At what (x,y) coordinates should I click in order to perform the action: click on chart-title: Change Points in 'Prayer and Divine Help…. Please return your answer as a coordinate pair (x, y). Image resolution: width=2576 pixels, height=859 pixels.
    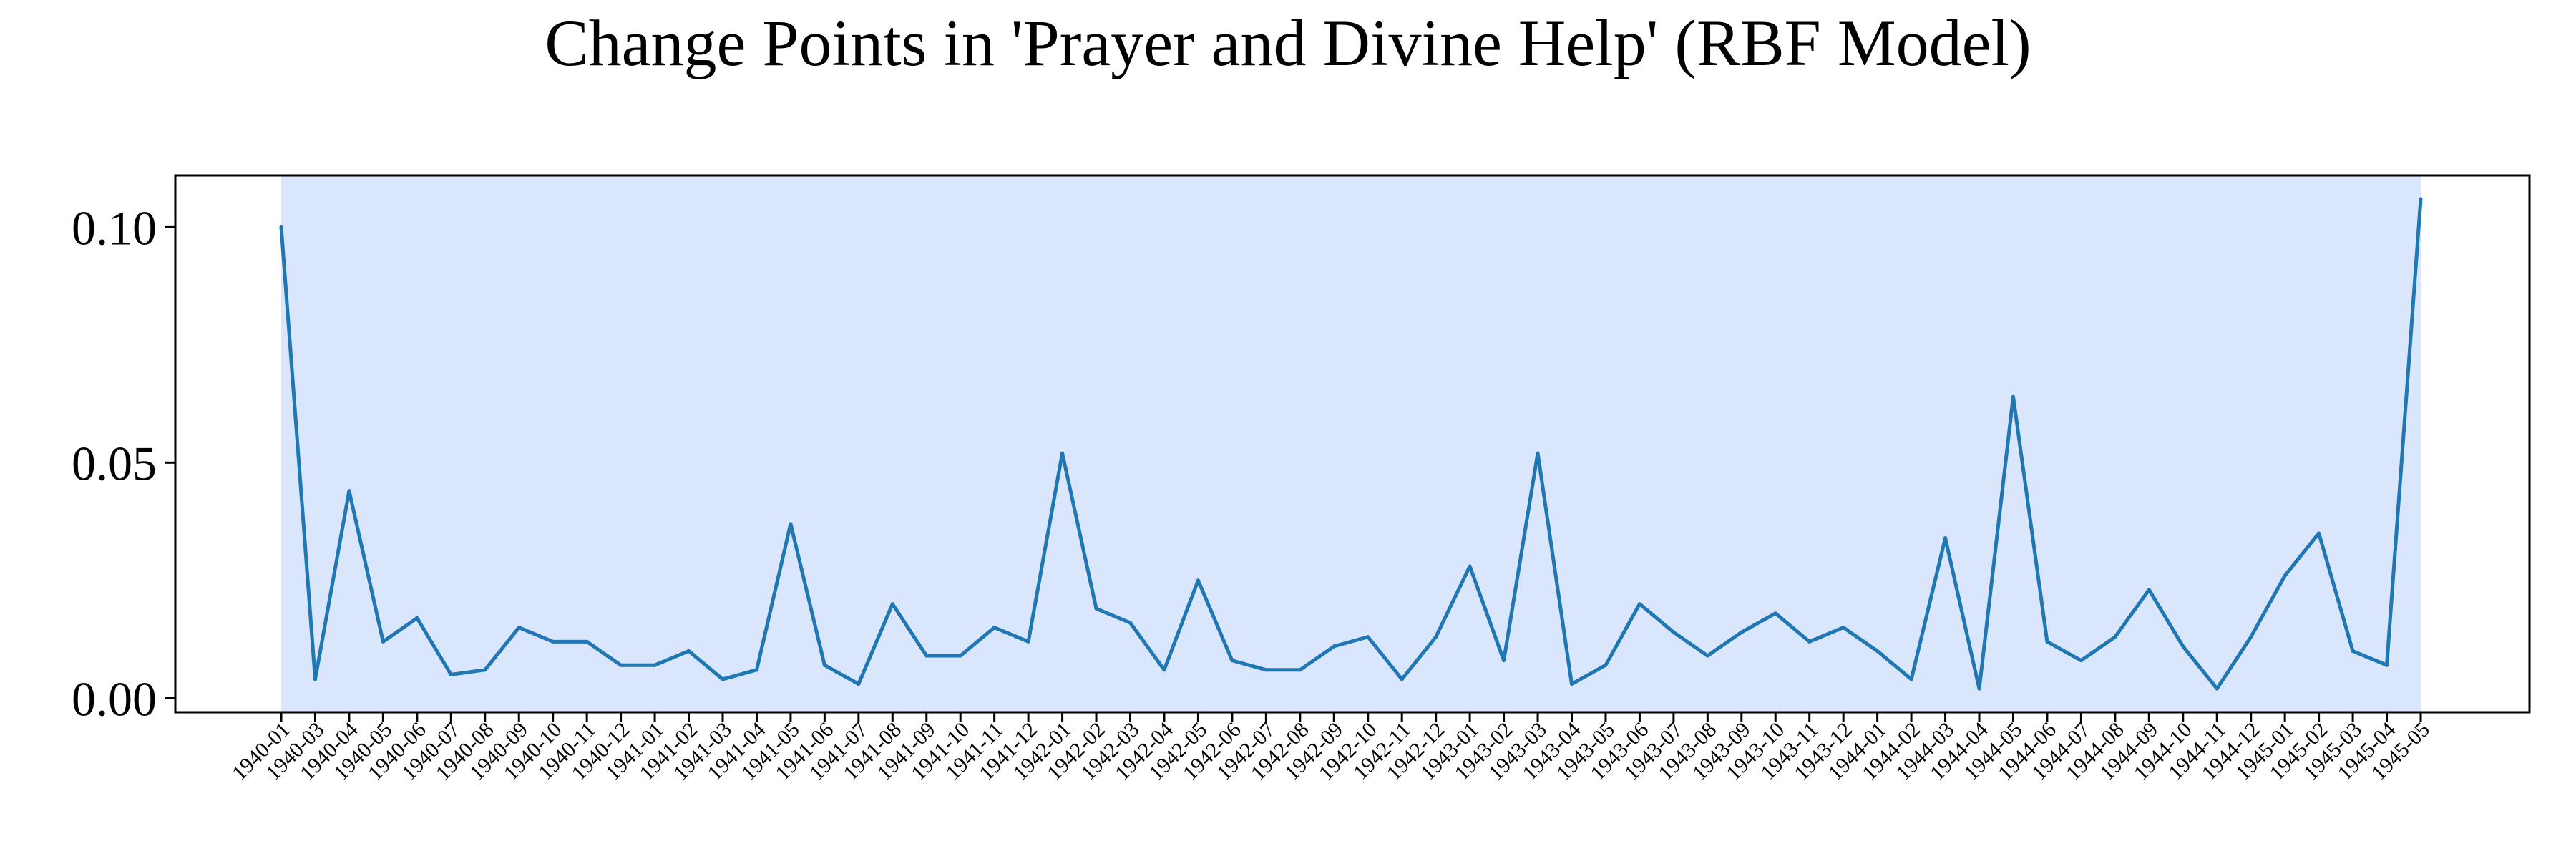
    Looking at the image, I should click on (1288, 42).